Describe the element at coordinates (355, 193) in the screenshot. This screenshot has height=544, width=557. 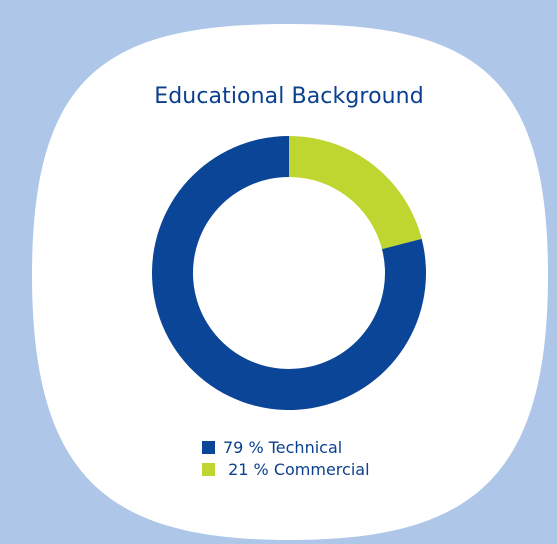
I see `donut-slice-commercial` at that location.